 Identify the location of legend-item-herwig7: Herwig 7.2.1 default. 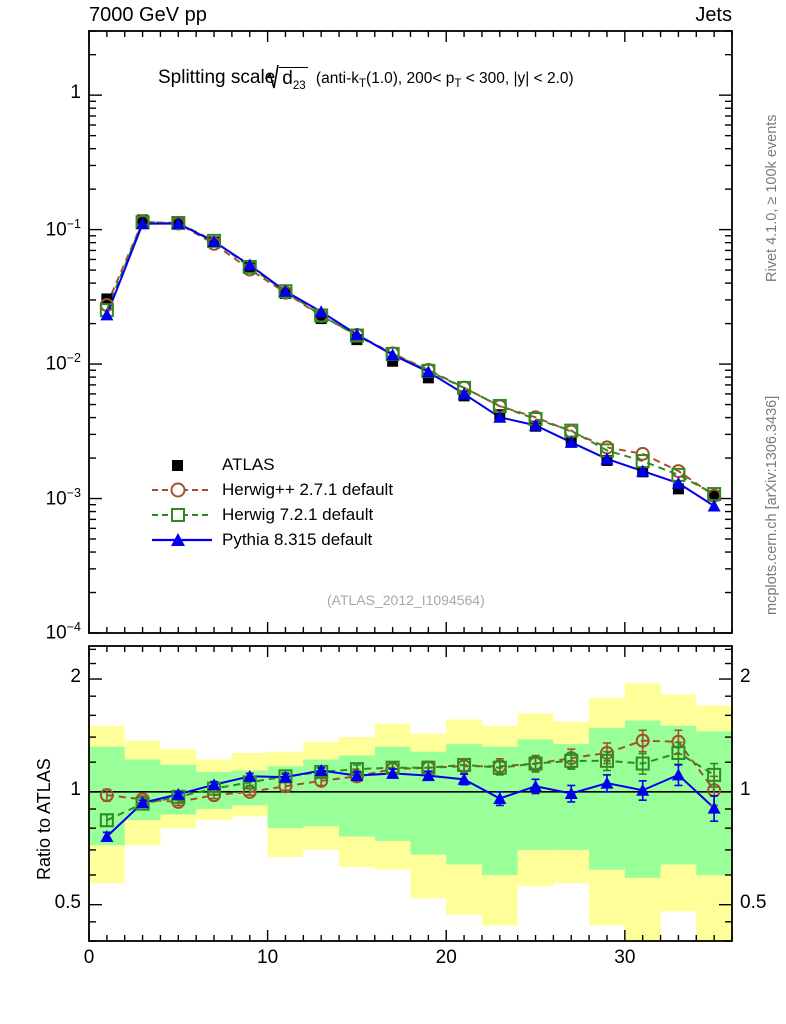
(272, 514).